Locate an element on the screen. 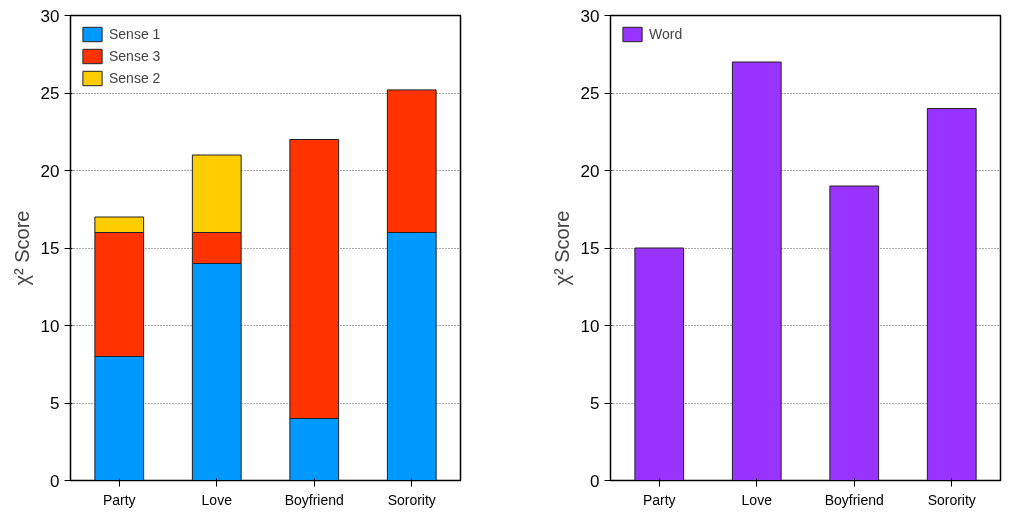  legend-label: Sense 3 is located at coordinates (135, 56).